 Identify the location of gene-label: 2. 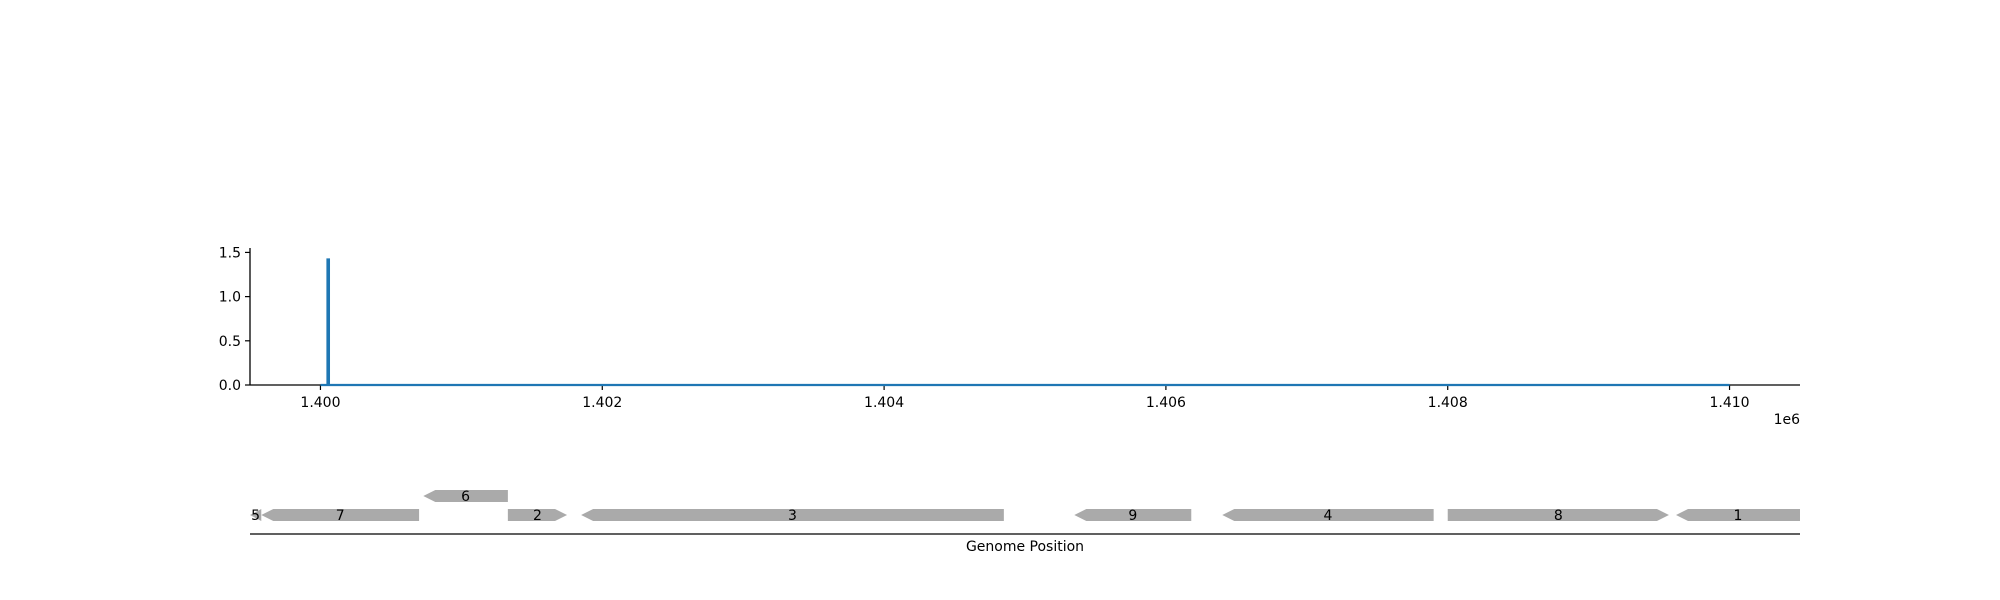
(537, 516).